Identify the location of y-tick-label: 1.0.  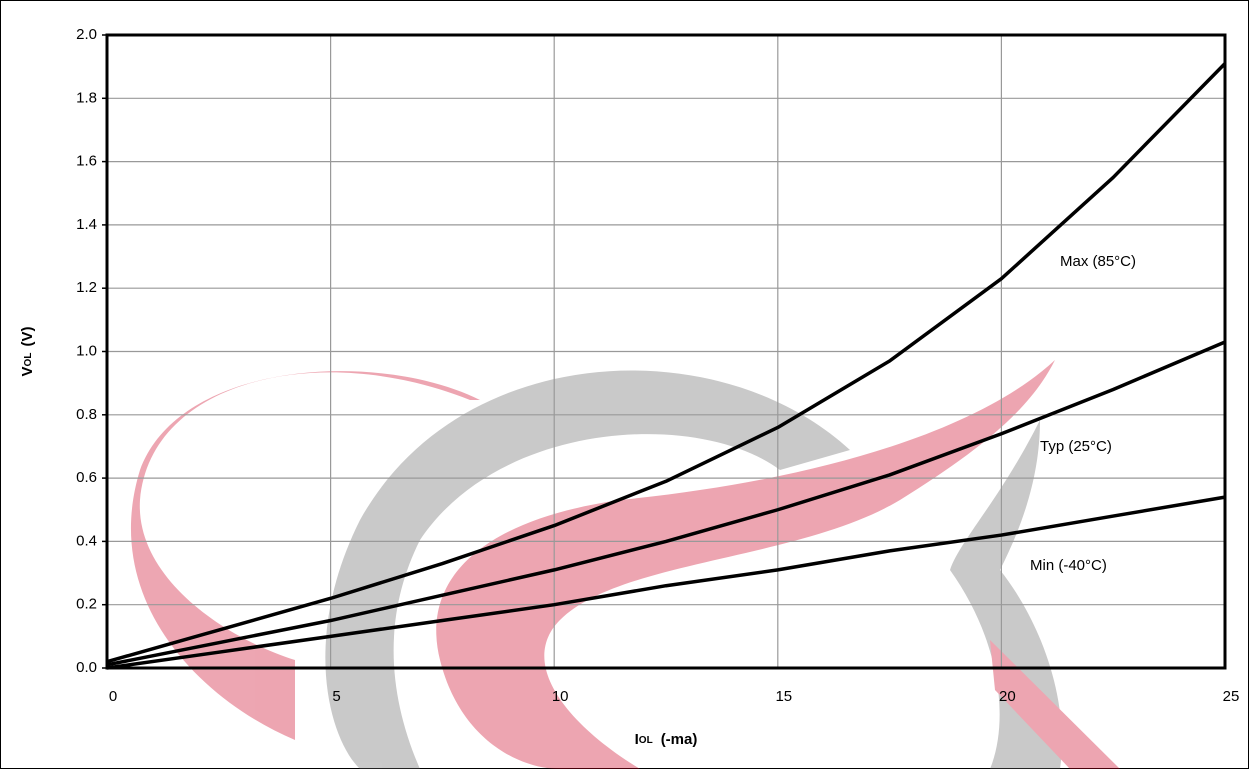
(86, 350).